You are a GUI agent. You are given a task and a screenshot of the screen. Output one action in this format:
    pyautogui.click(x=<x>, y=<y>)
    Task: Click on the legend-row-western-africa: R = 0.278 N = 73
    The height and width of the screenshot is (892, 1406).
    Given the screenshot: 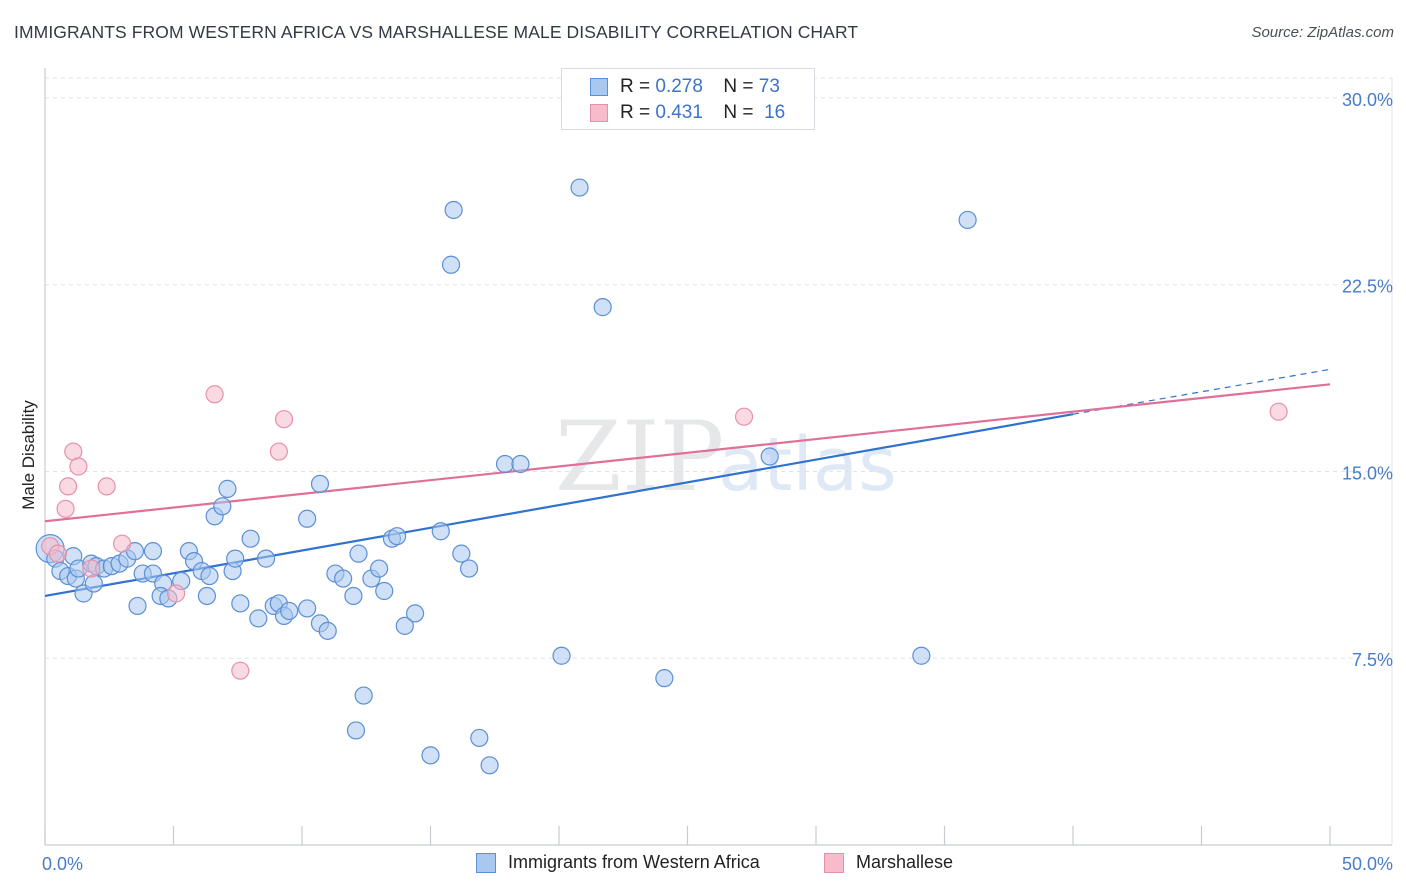 What is the action you would take?
    pyautogui.click(x=685, y=87)
    